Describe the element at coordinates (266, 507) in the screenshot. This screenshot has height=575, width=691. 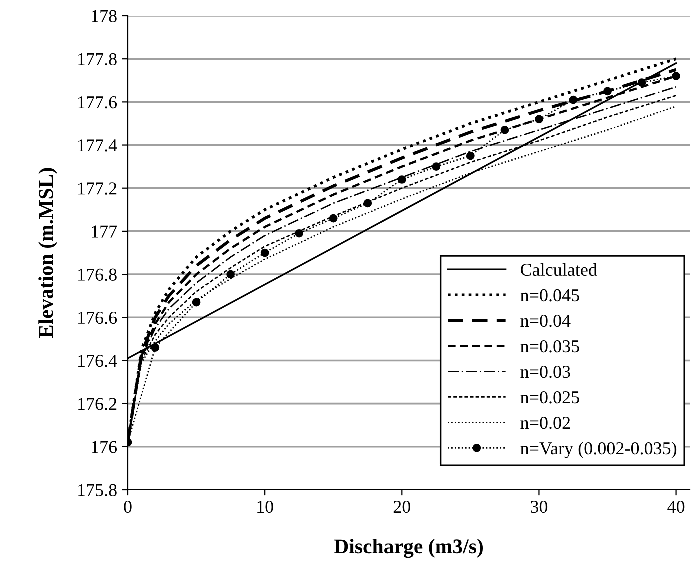
I see `x-tick-label: 10` at that location.